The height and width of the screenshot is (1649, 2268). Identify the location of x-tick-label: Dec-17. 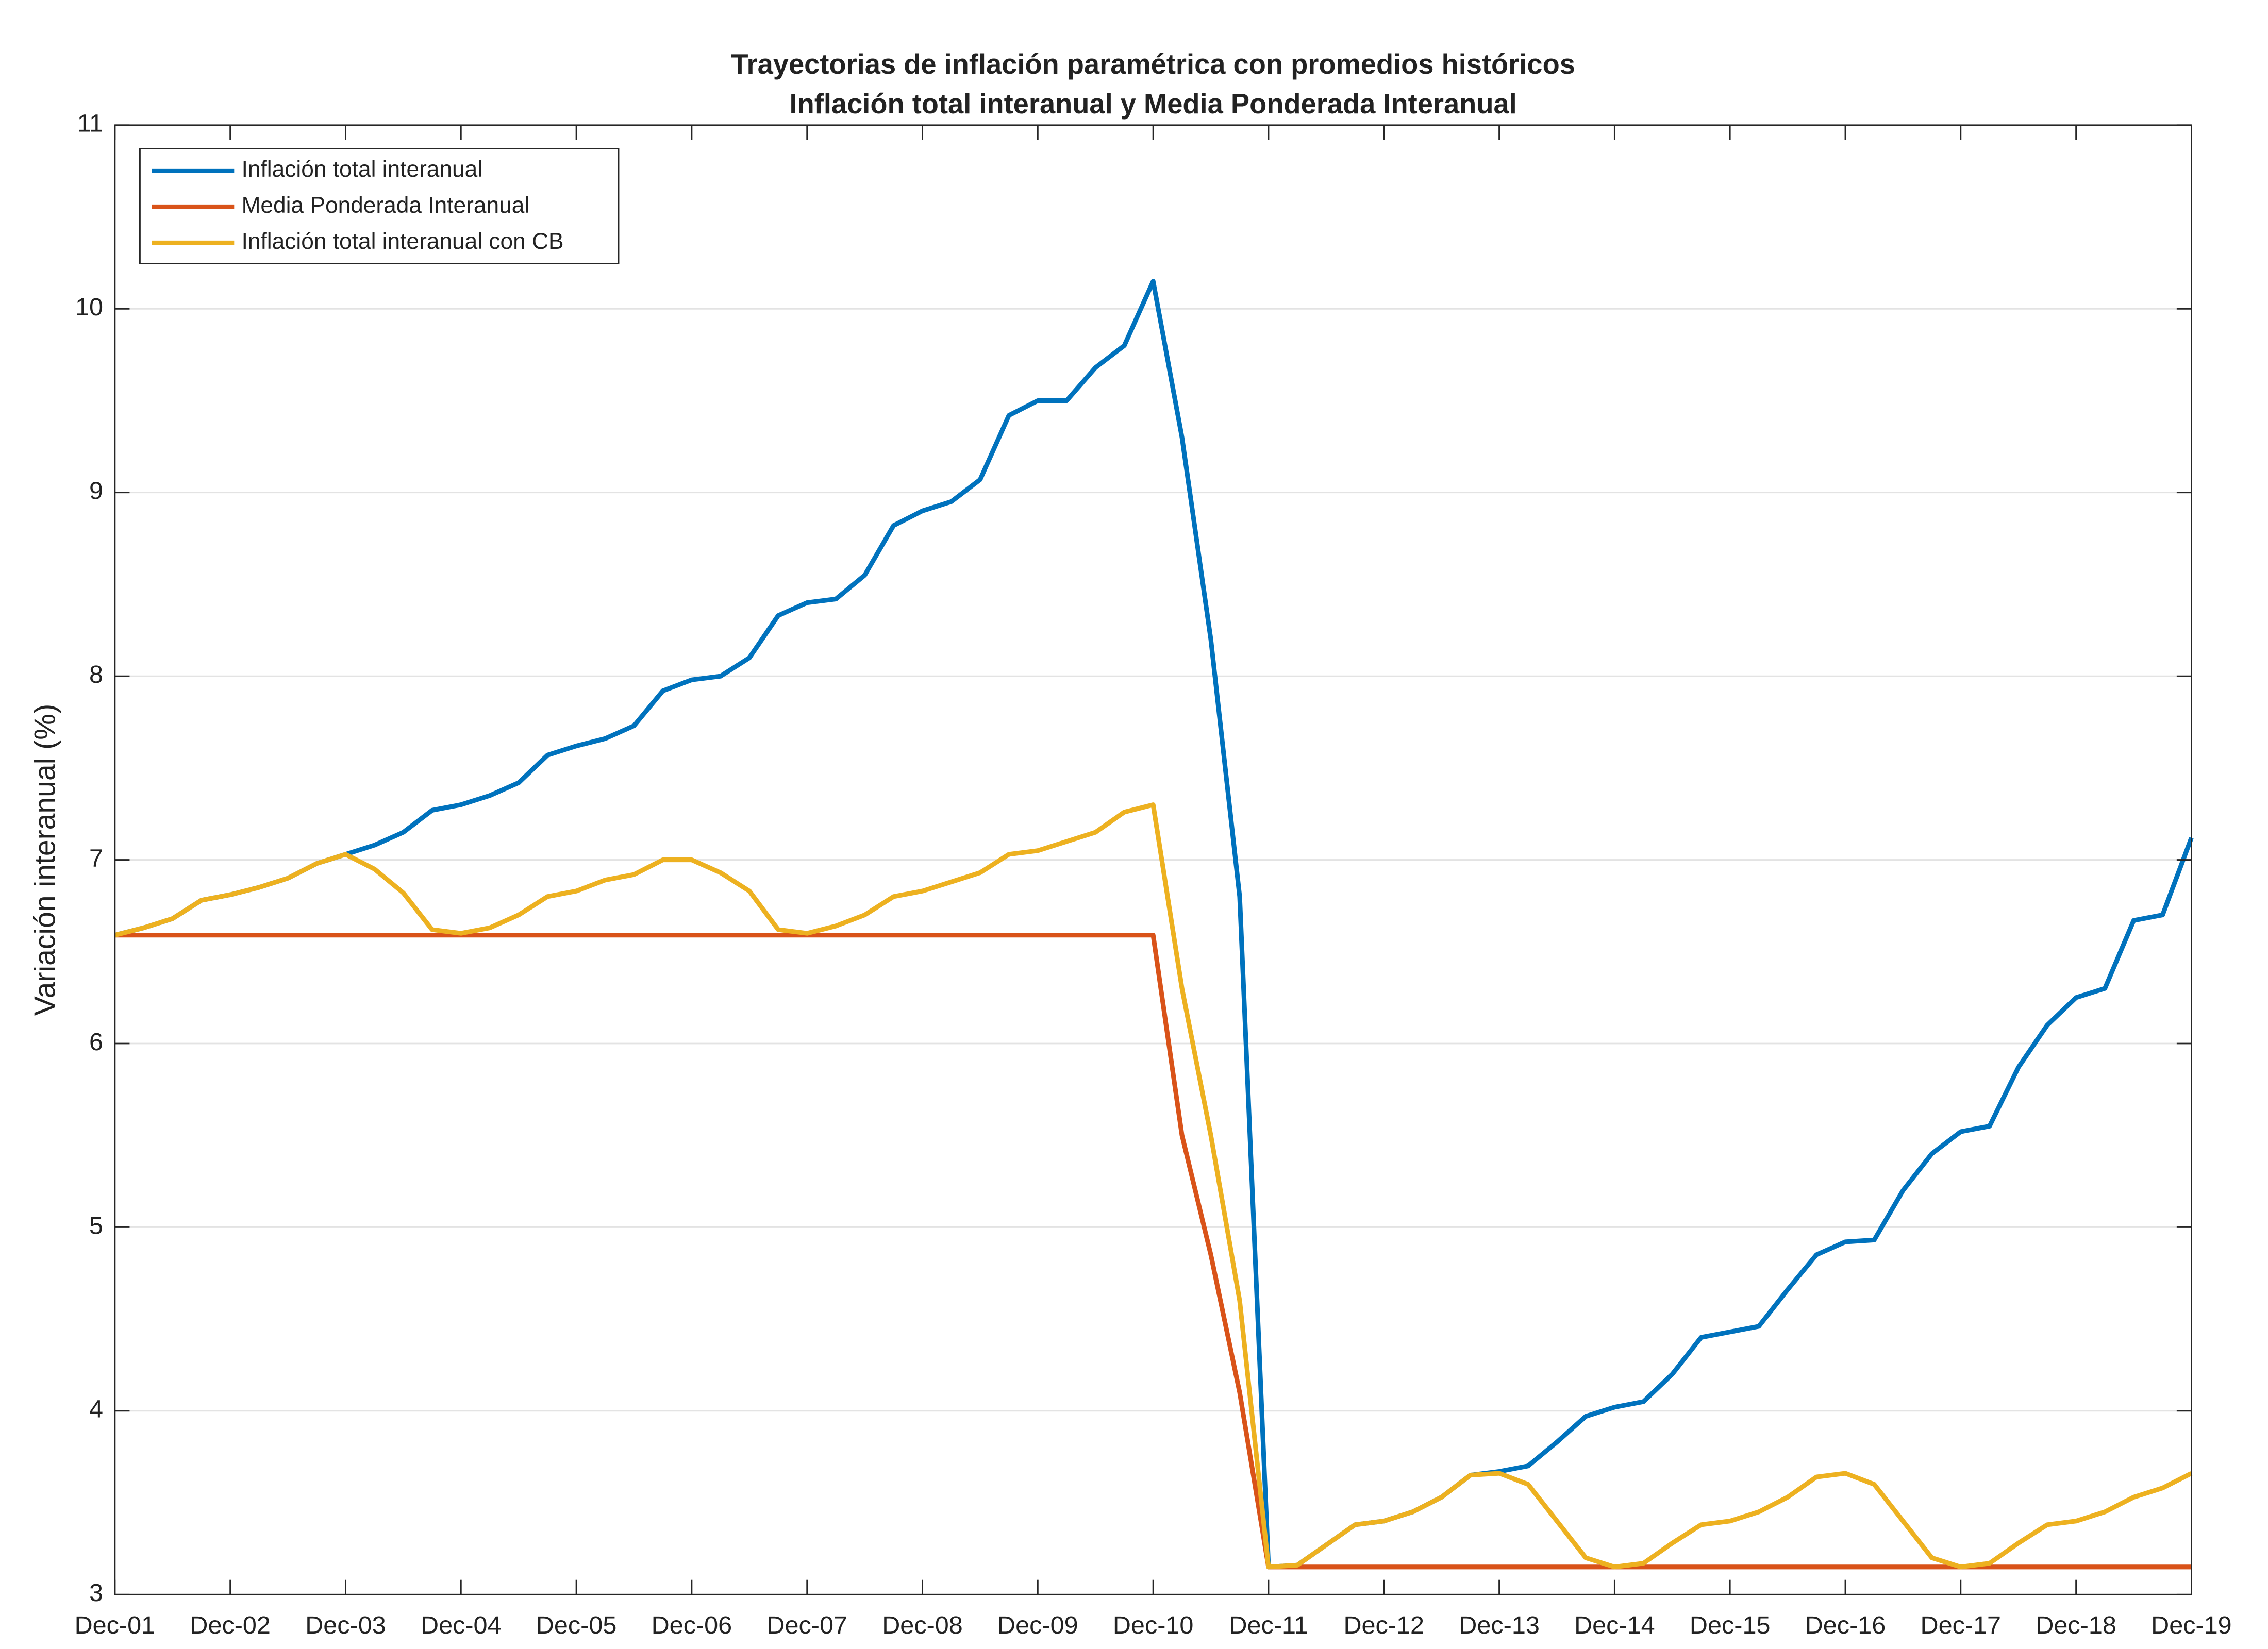
(1961, 1625).